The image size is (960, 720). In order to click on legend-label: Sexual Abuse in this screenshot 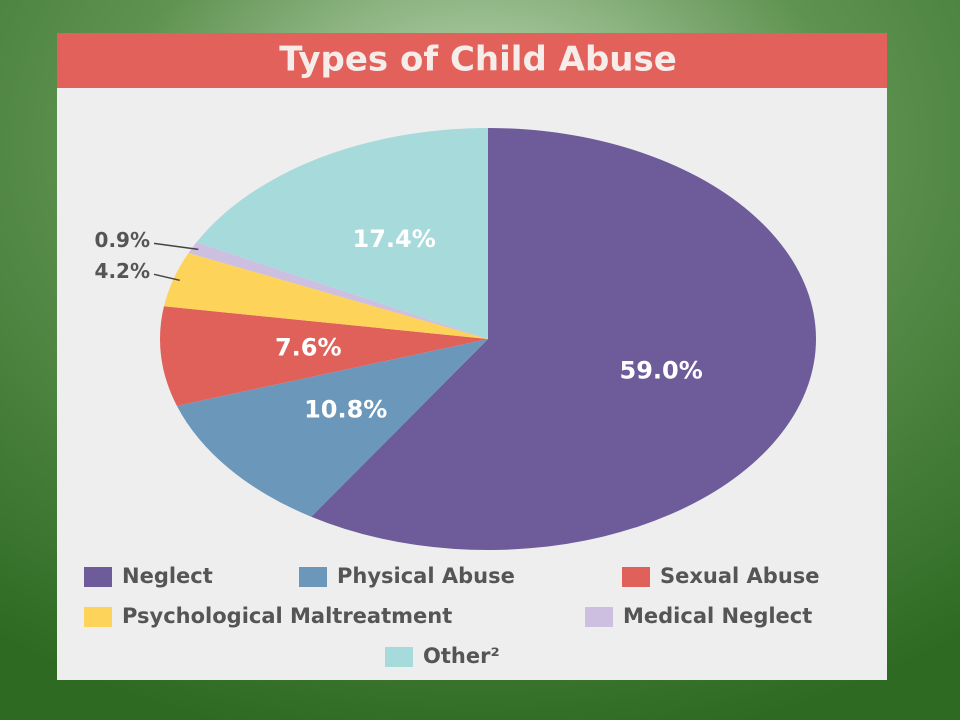, I will do `click(740, 576)`.